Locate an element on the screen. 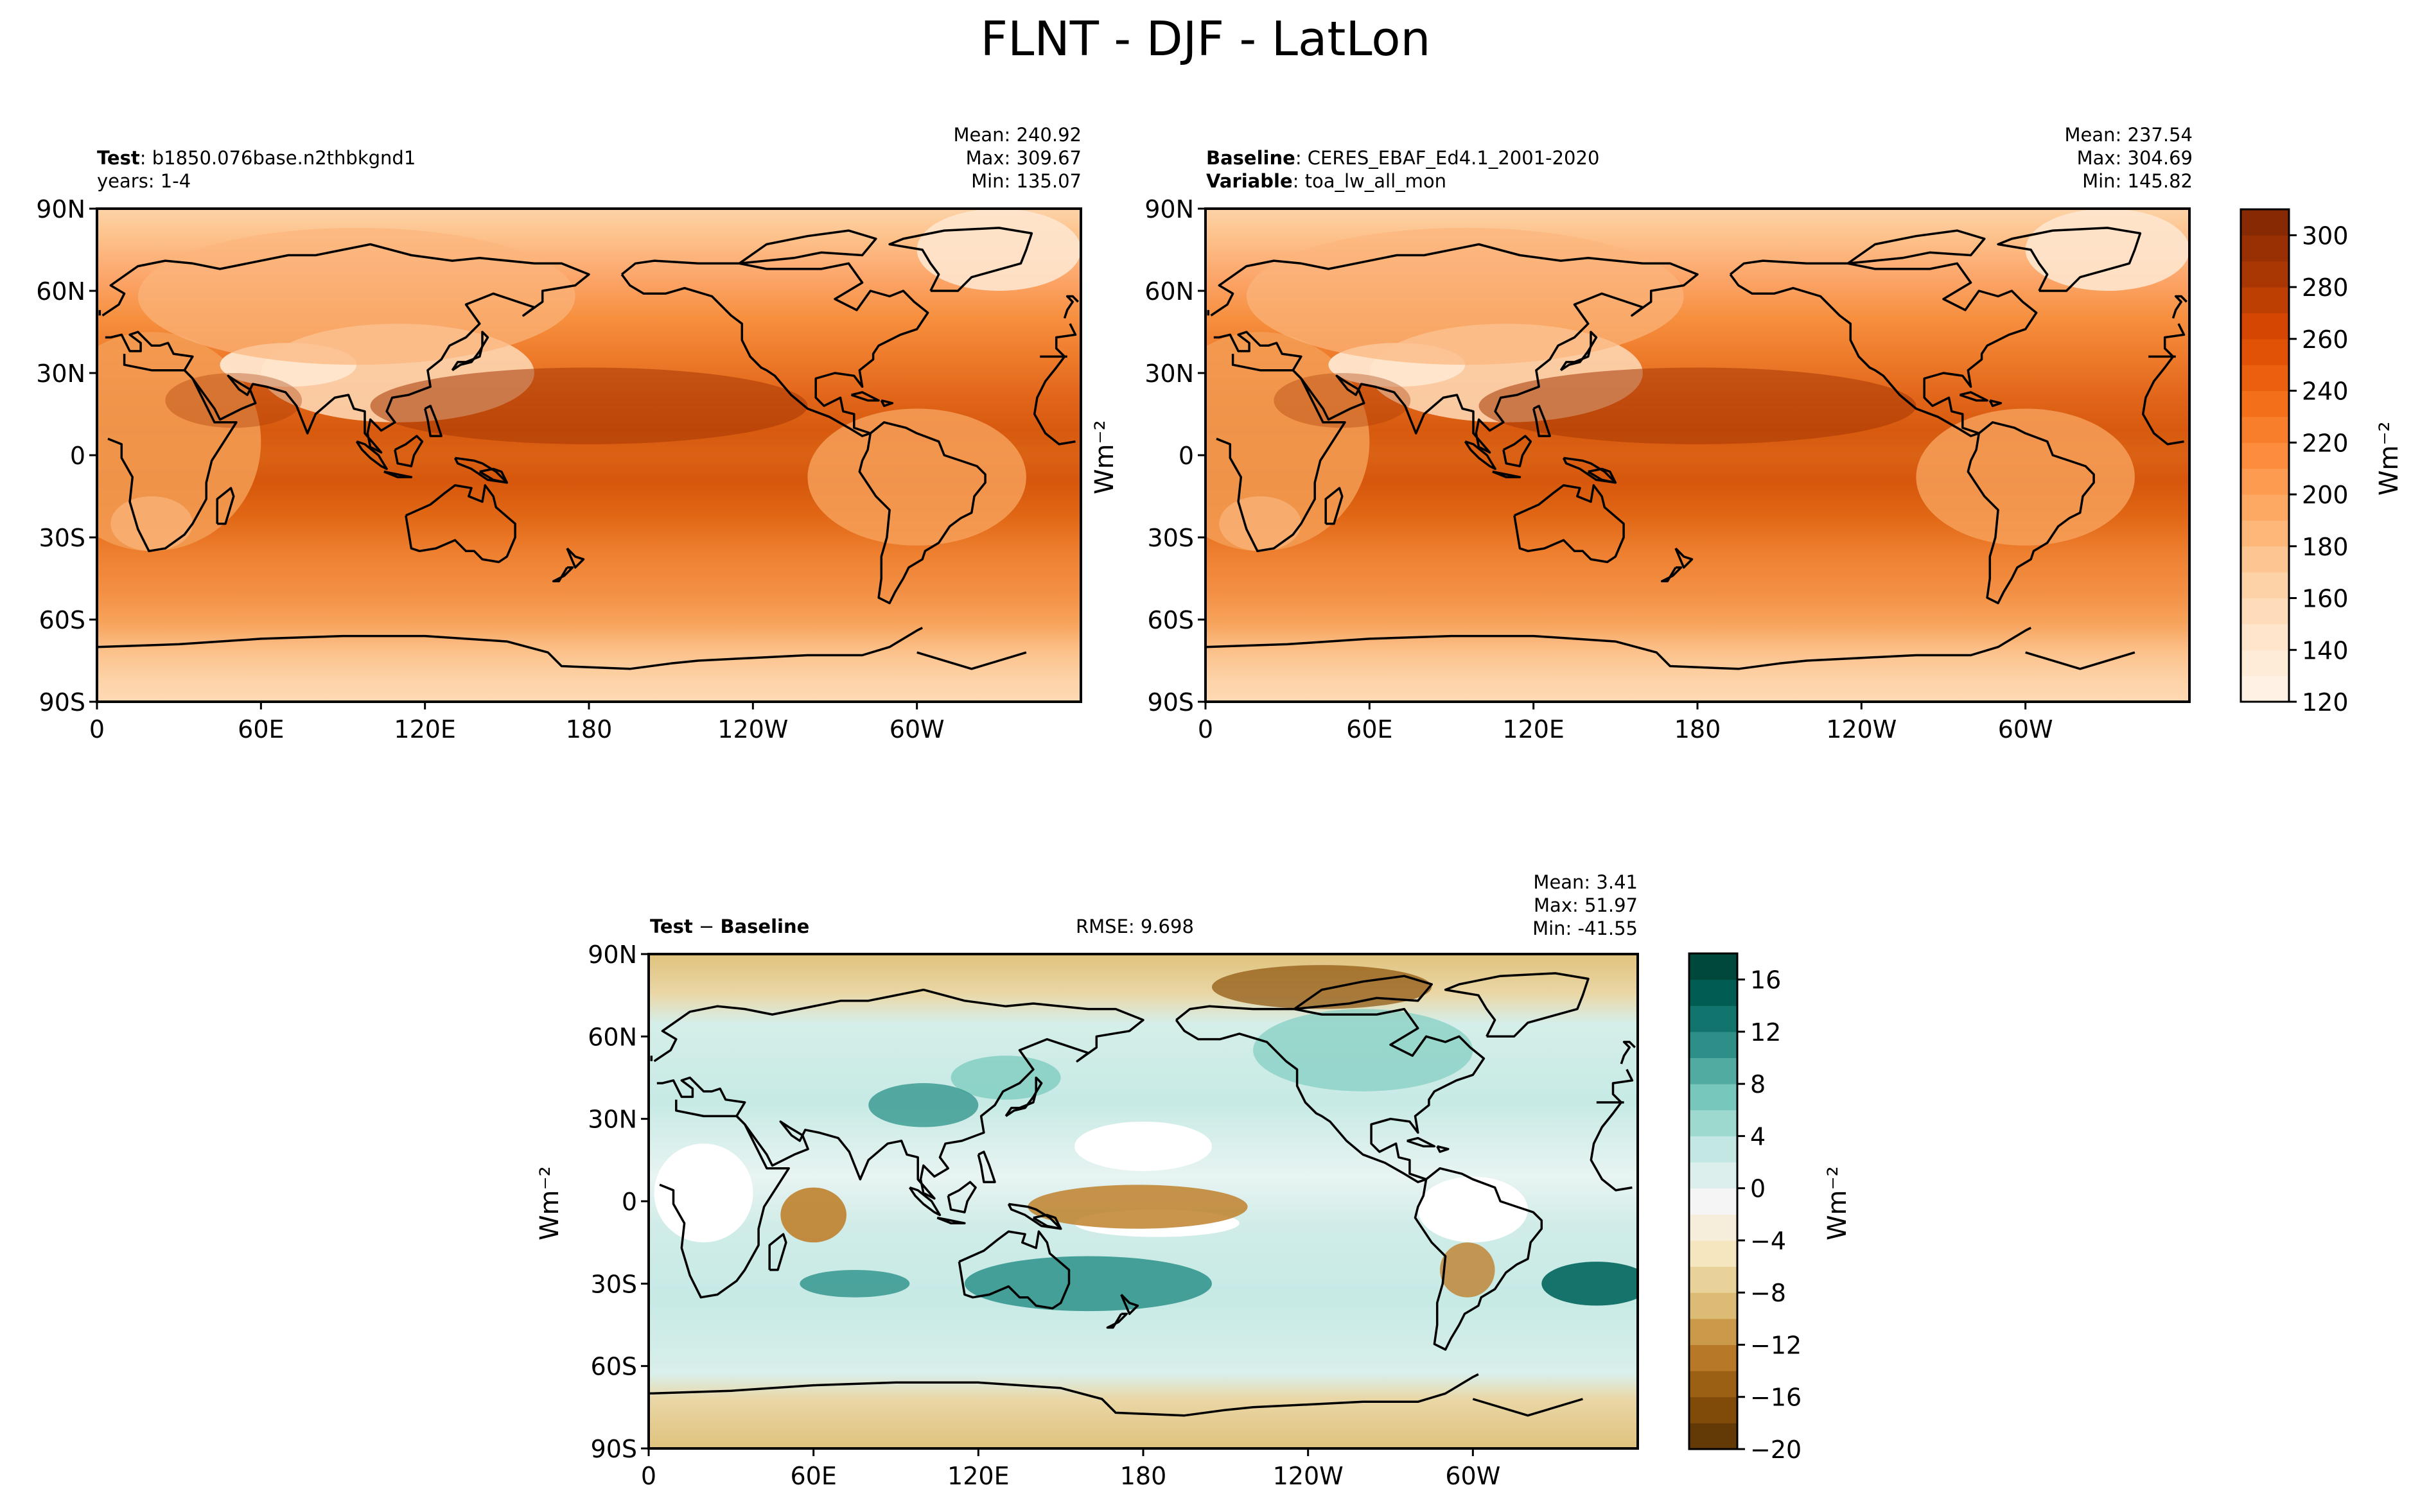 This screenshot has width=2411, height=1512. diff-xtick-label: 120E is located at coordinates (979, 1476).